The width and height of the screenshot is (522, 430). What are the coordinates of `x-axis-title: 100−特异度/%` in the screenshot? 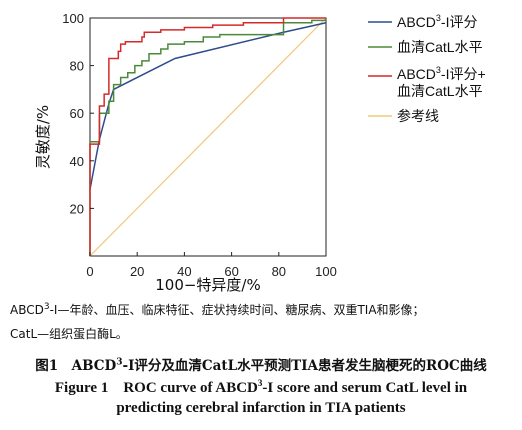 It's located at (208, 285).